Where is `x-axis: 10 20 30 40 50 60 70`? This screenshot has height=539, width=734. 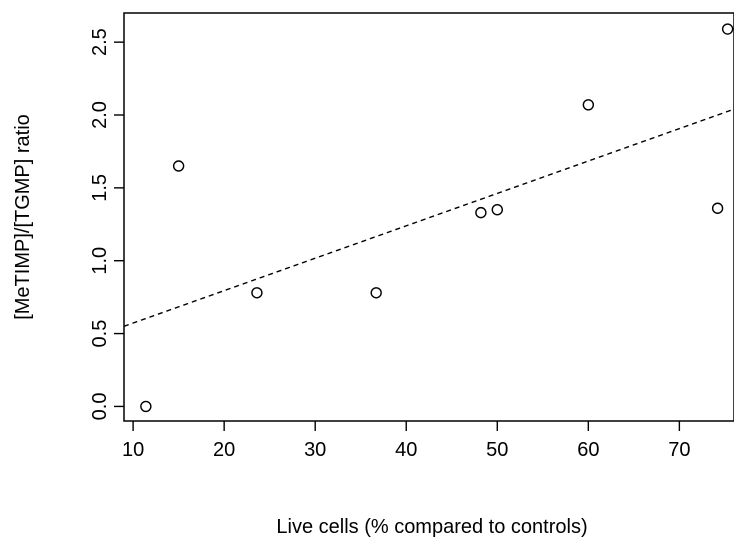
x-axis: 10 20 30 40 50 60 70 is located at coordinates (406, 441).